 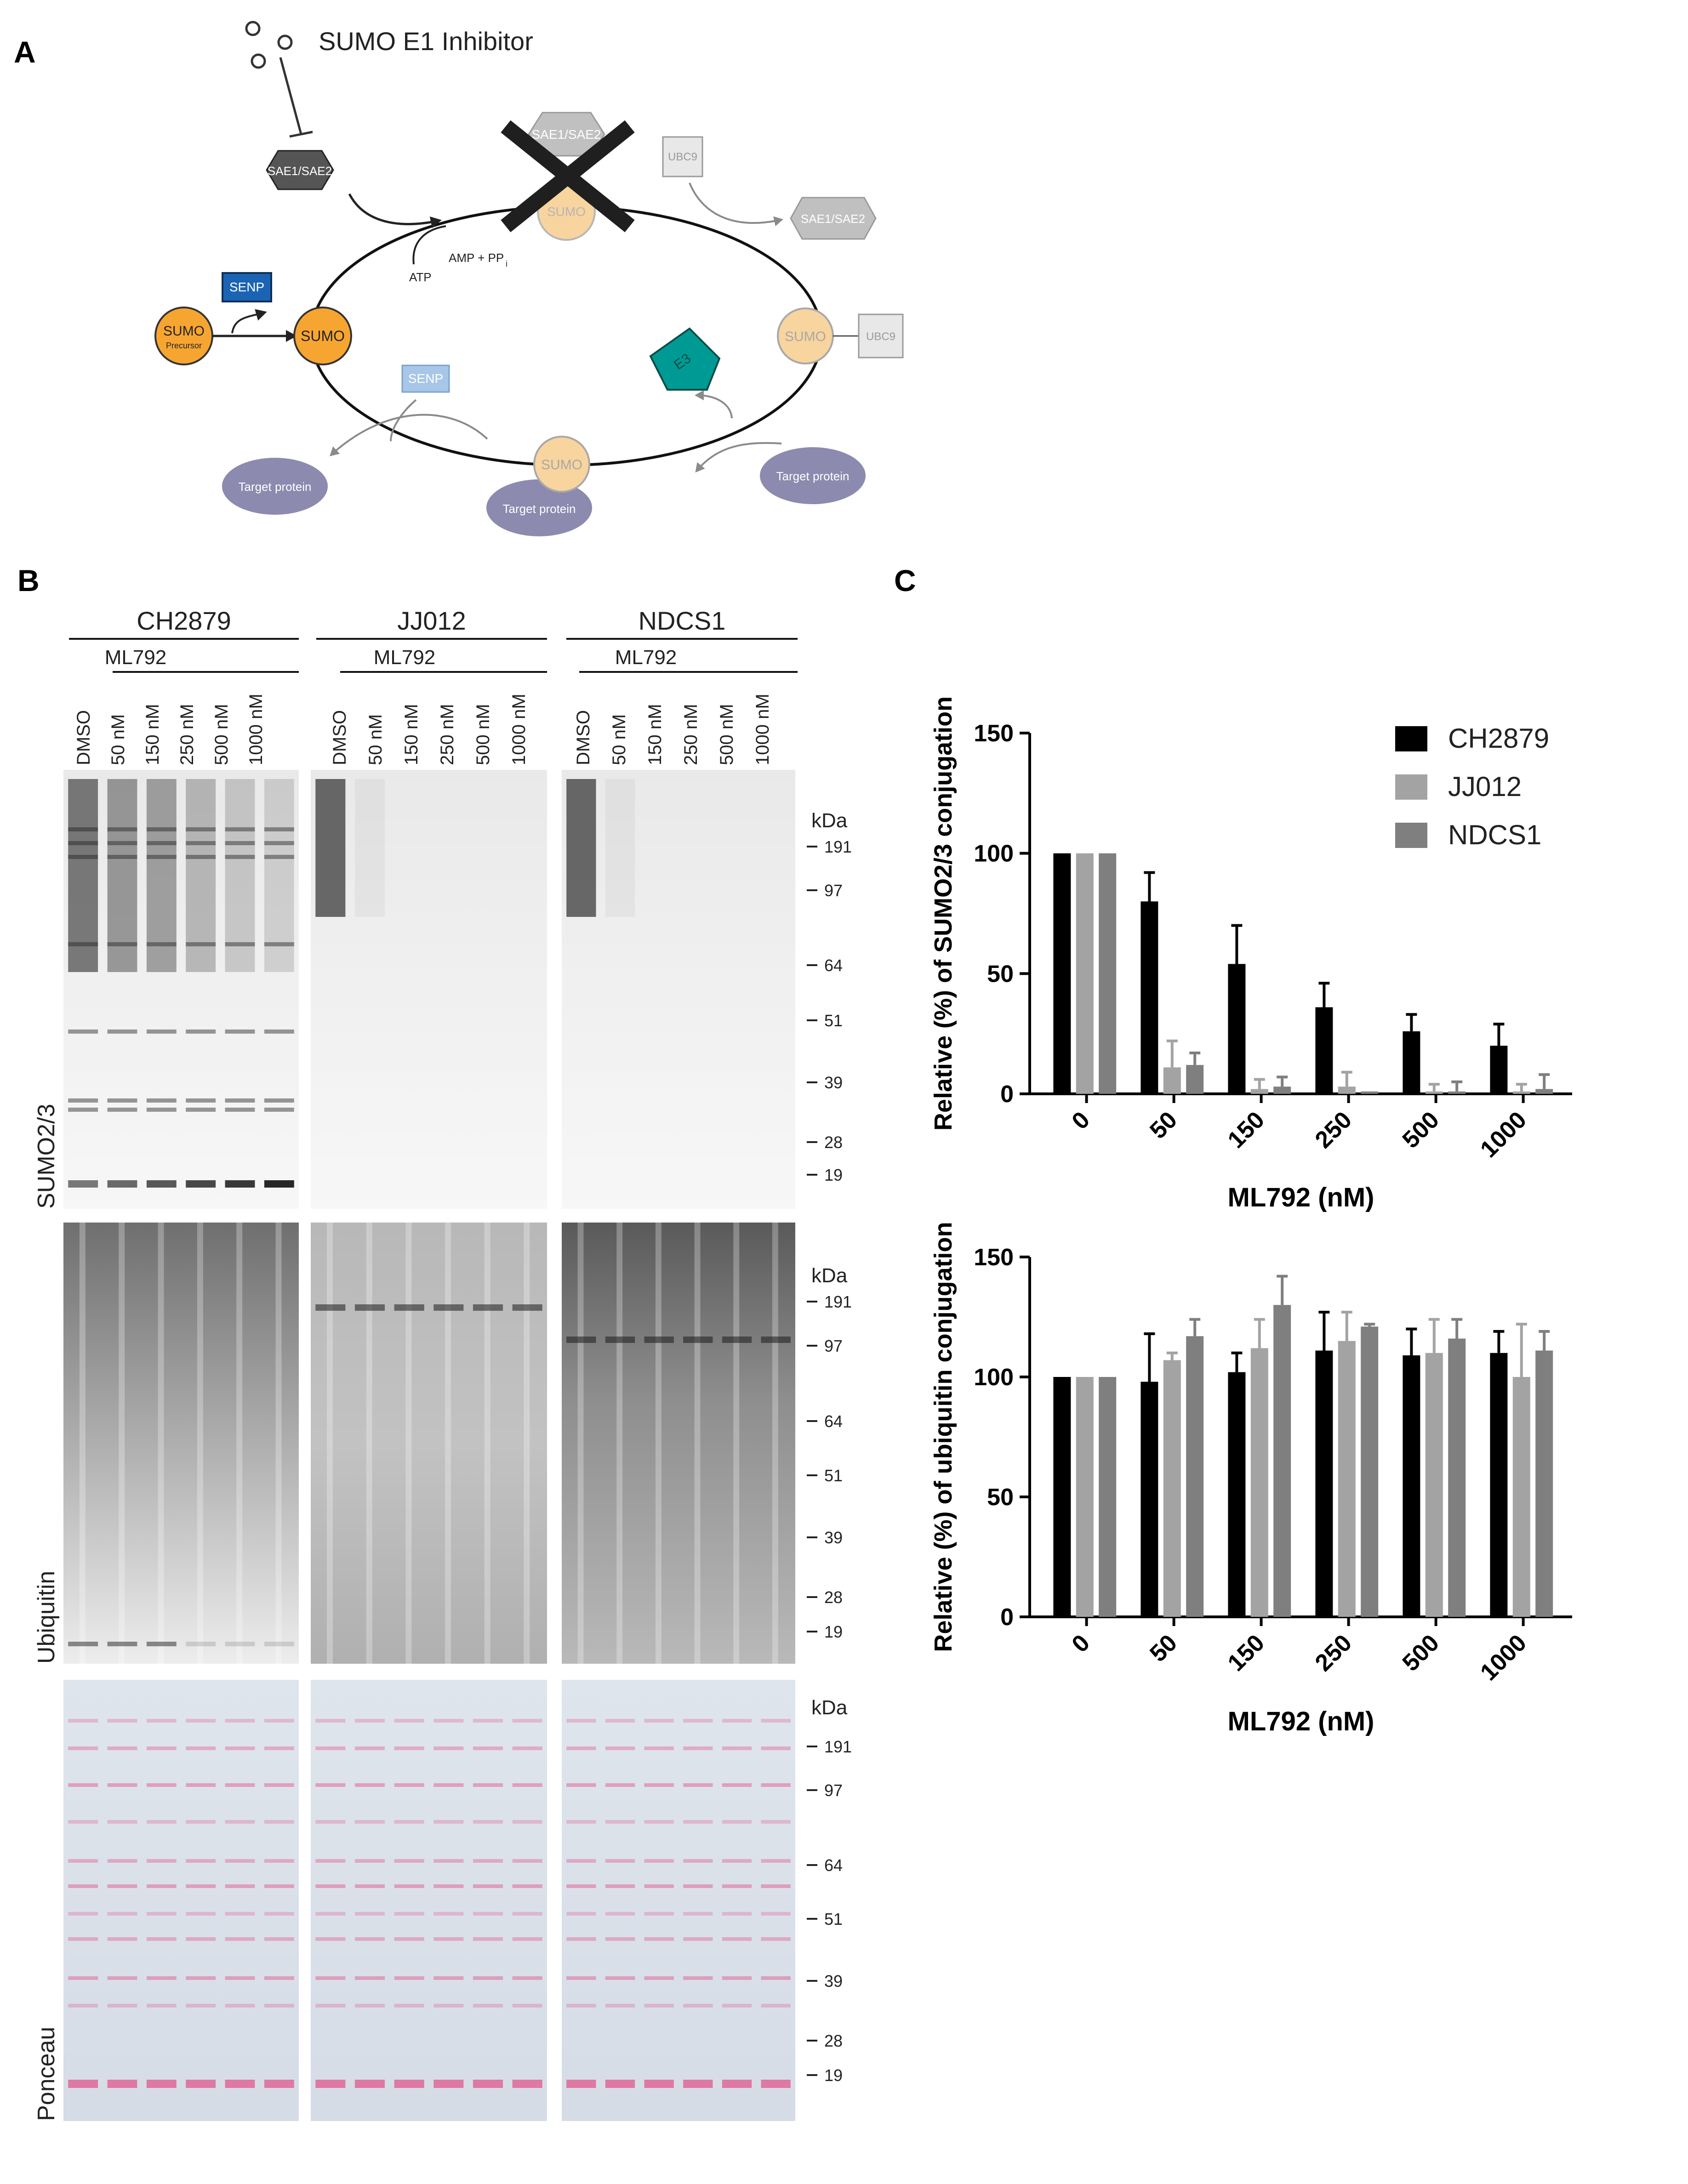 I want to click on sumo-on-target-label: SUMO, so click(x=561, y=464).